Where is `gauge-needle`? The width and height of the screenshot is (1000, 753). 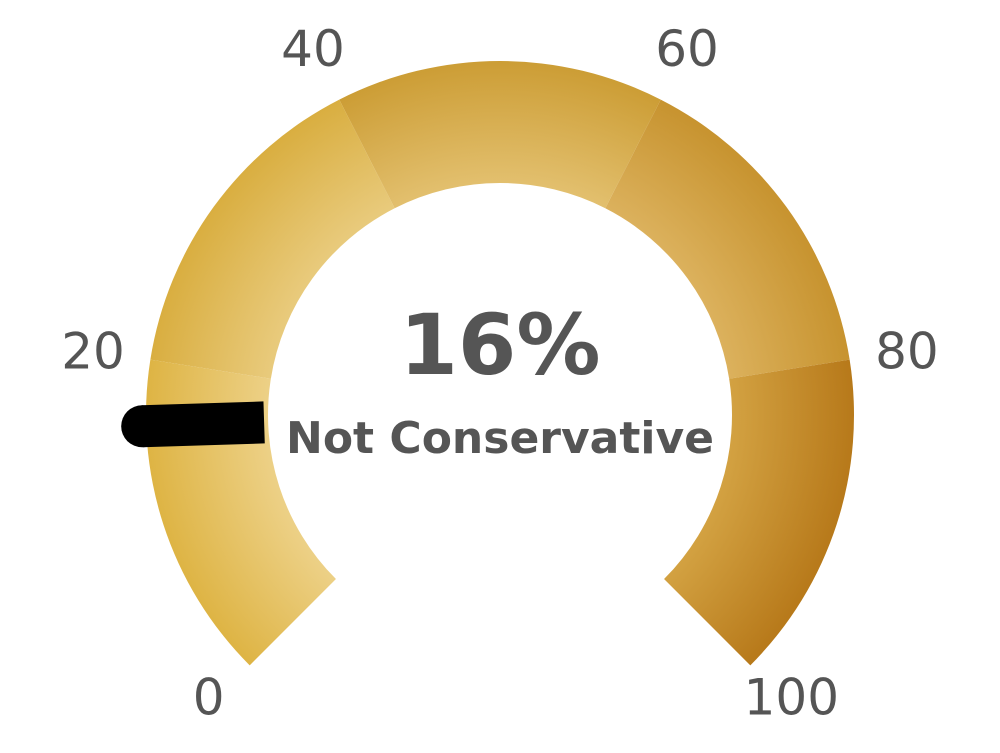
gauge-needle is located at coordinates (193, 424).